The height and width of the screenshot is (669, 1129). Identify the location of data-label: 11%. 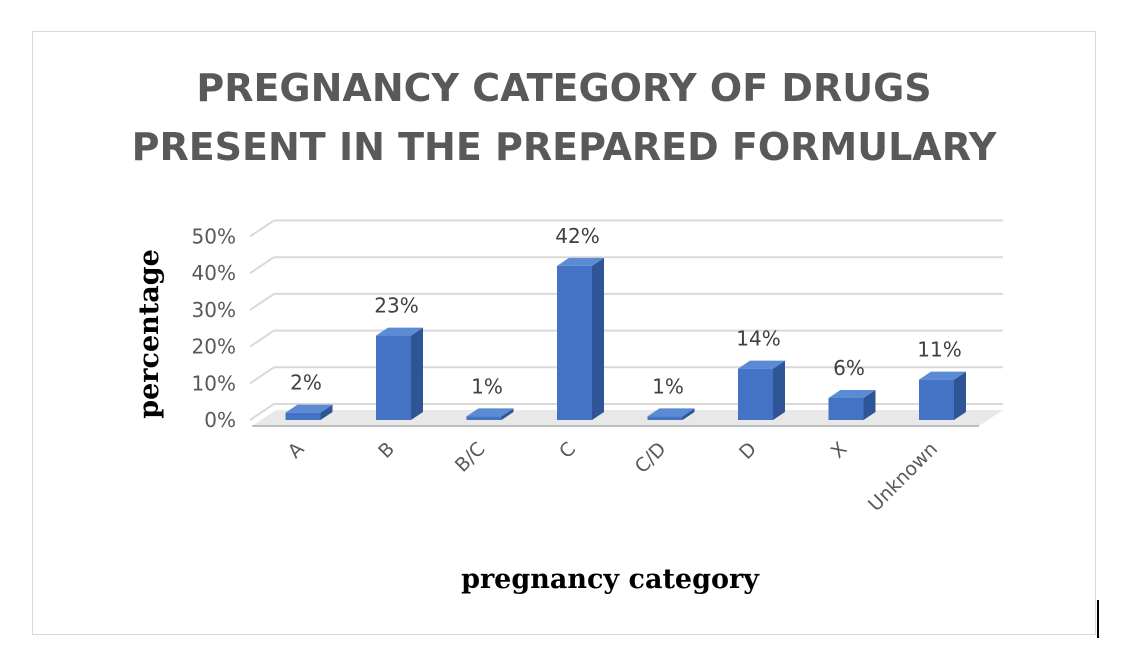
(939, 350).